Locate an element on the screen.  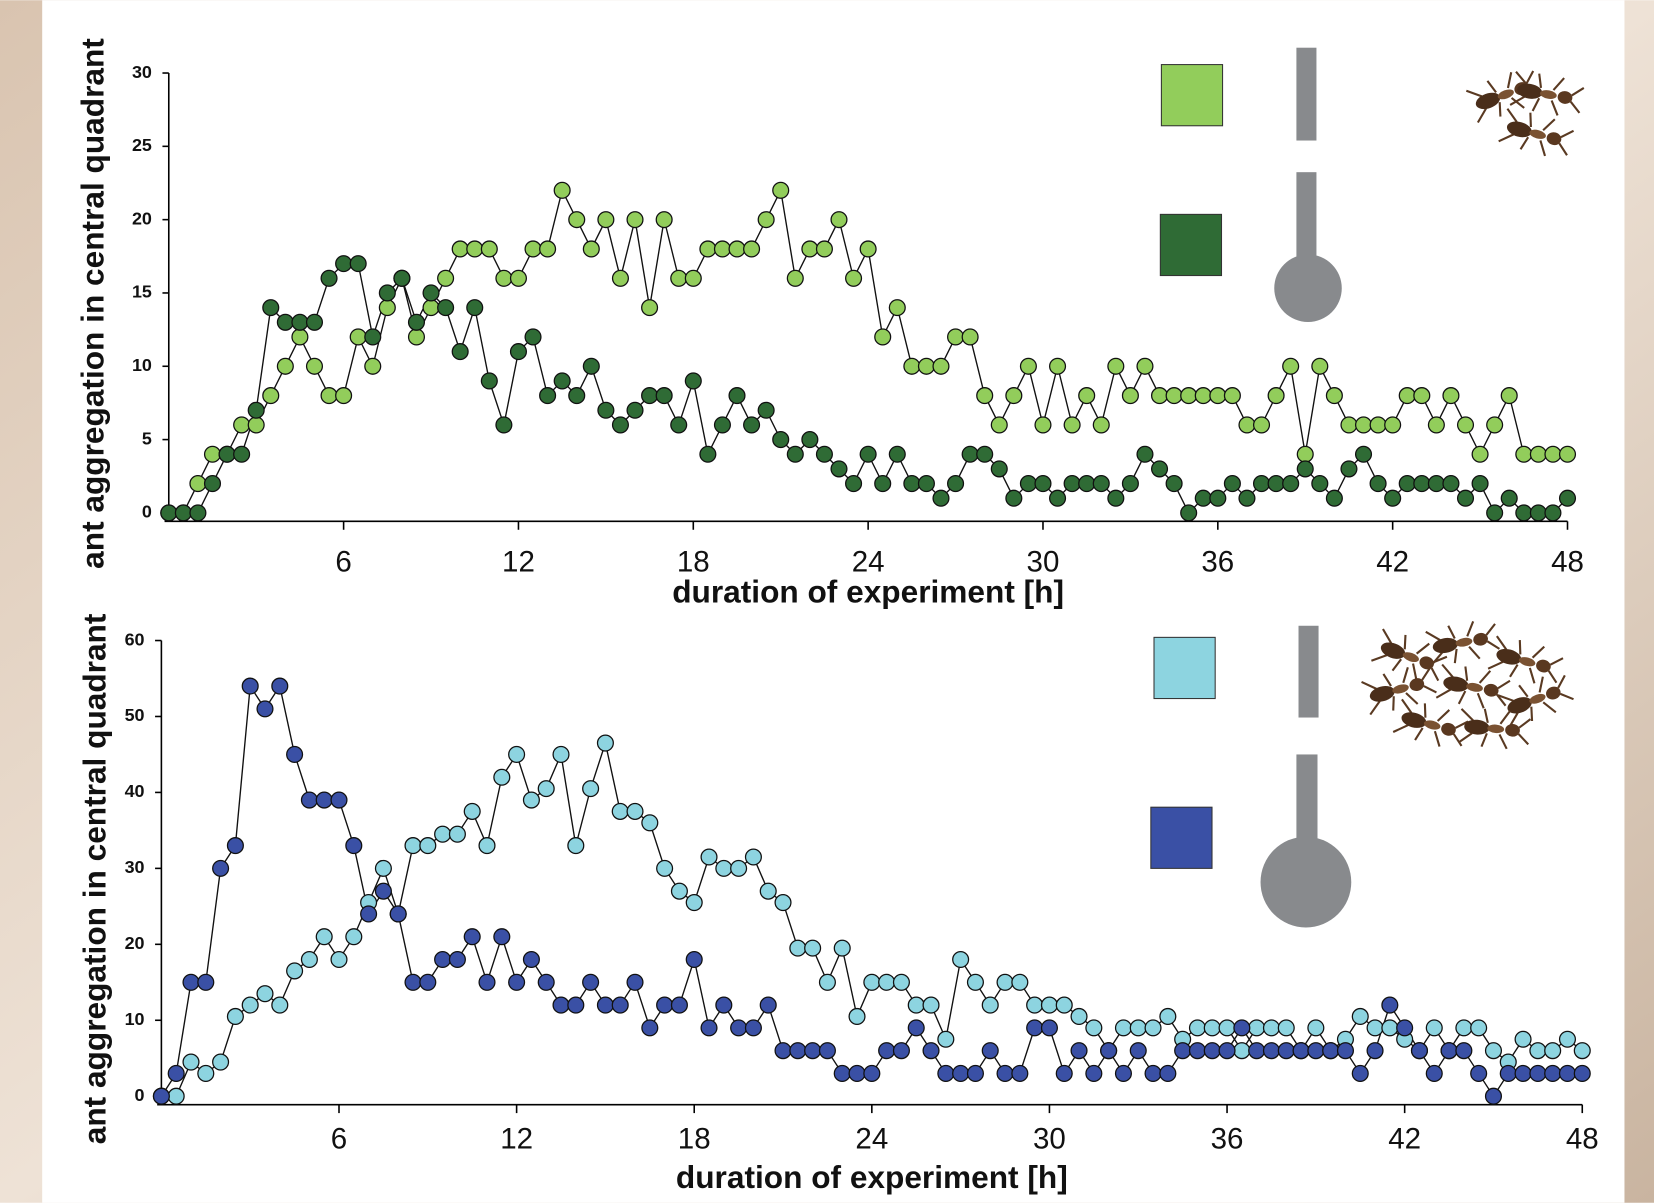
y-tick-label: 15 is located at coordinates (142, 292).